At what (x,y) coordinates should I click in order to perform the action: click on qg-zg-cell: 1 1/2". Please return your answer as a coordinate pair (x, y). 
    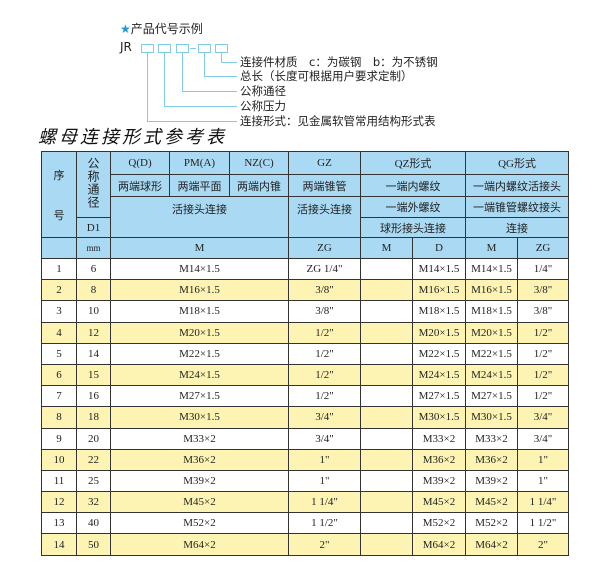
    Looking at the image, I should click on (543, 523).